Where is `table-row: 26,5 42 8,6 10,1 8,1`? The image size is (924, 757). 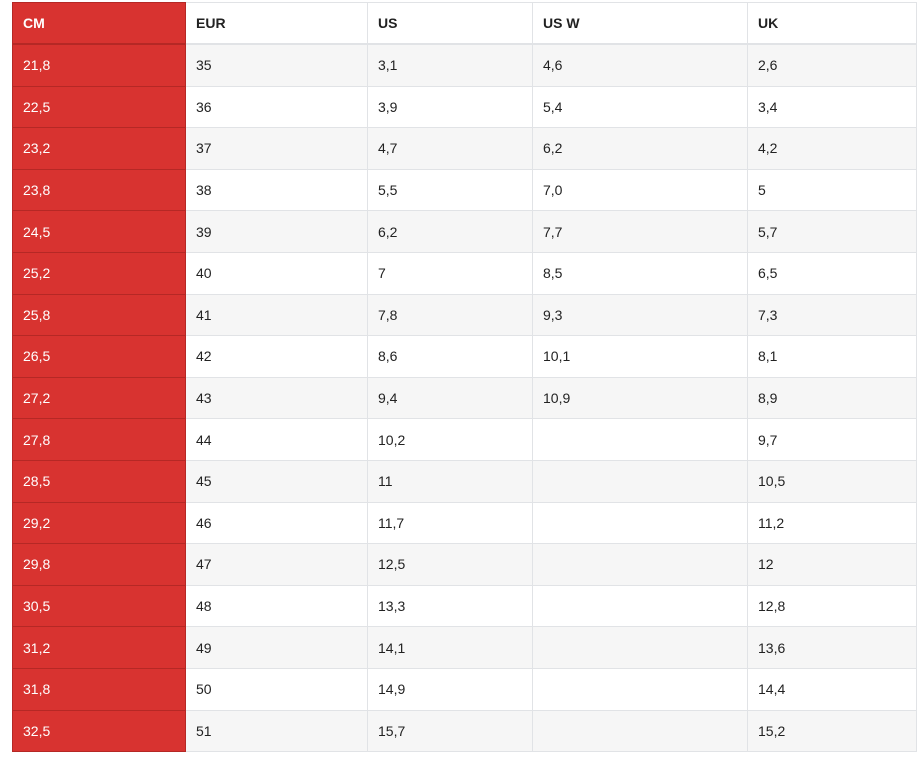
table-row: 26,5 42 8,6 10,1 8,1 is located at coordinates (464, 356).